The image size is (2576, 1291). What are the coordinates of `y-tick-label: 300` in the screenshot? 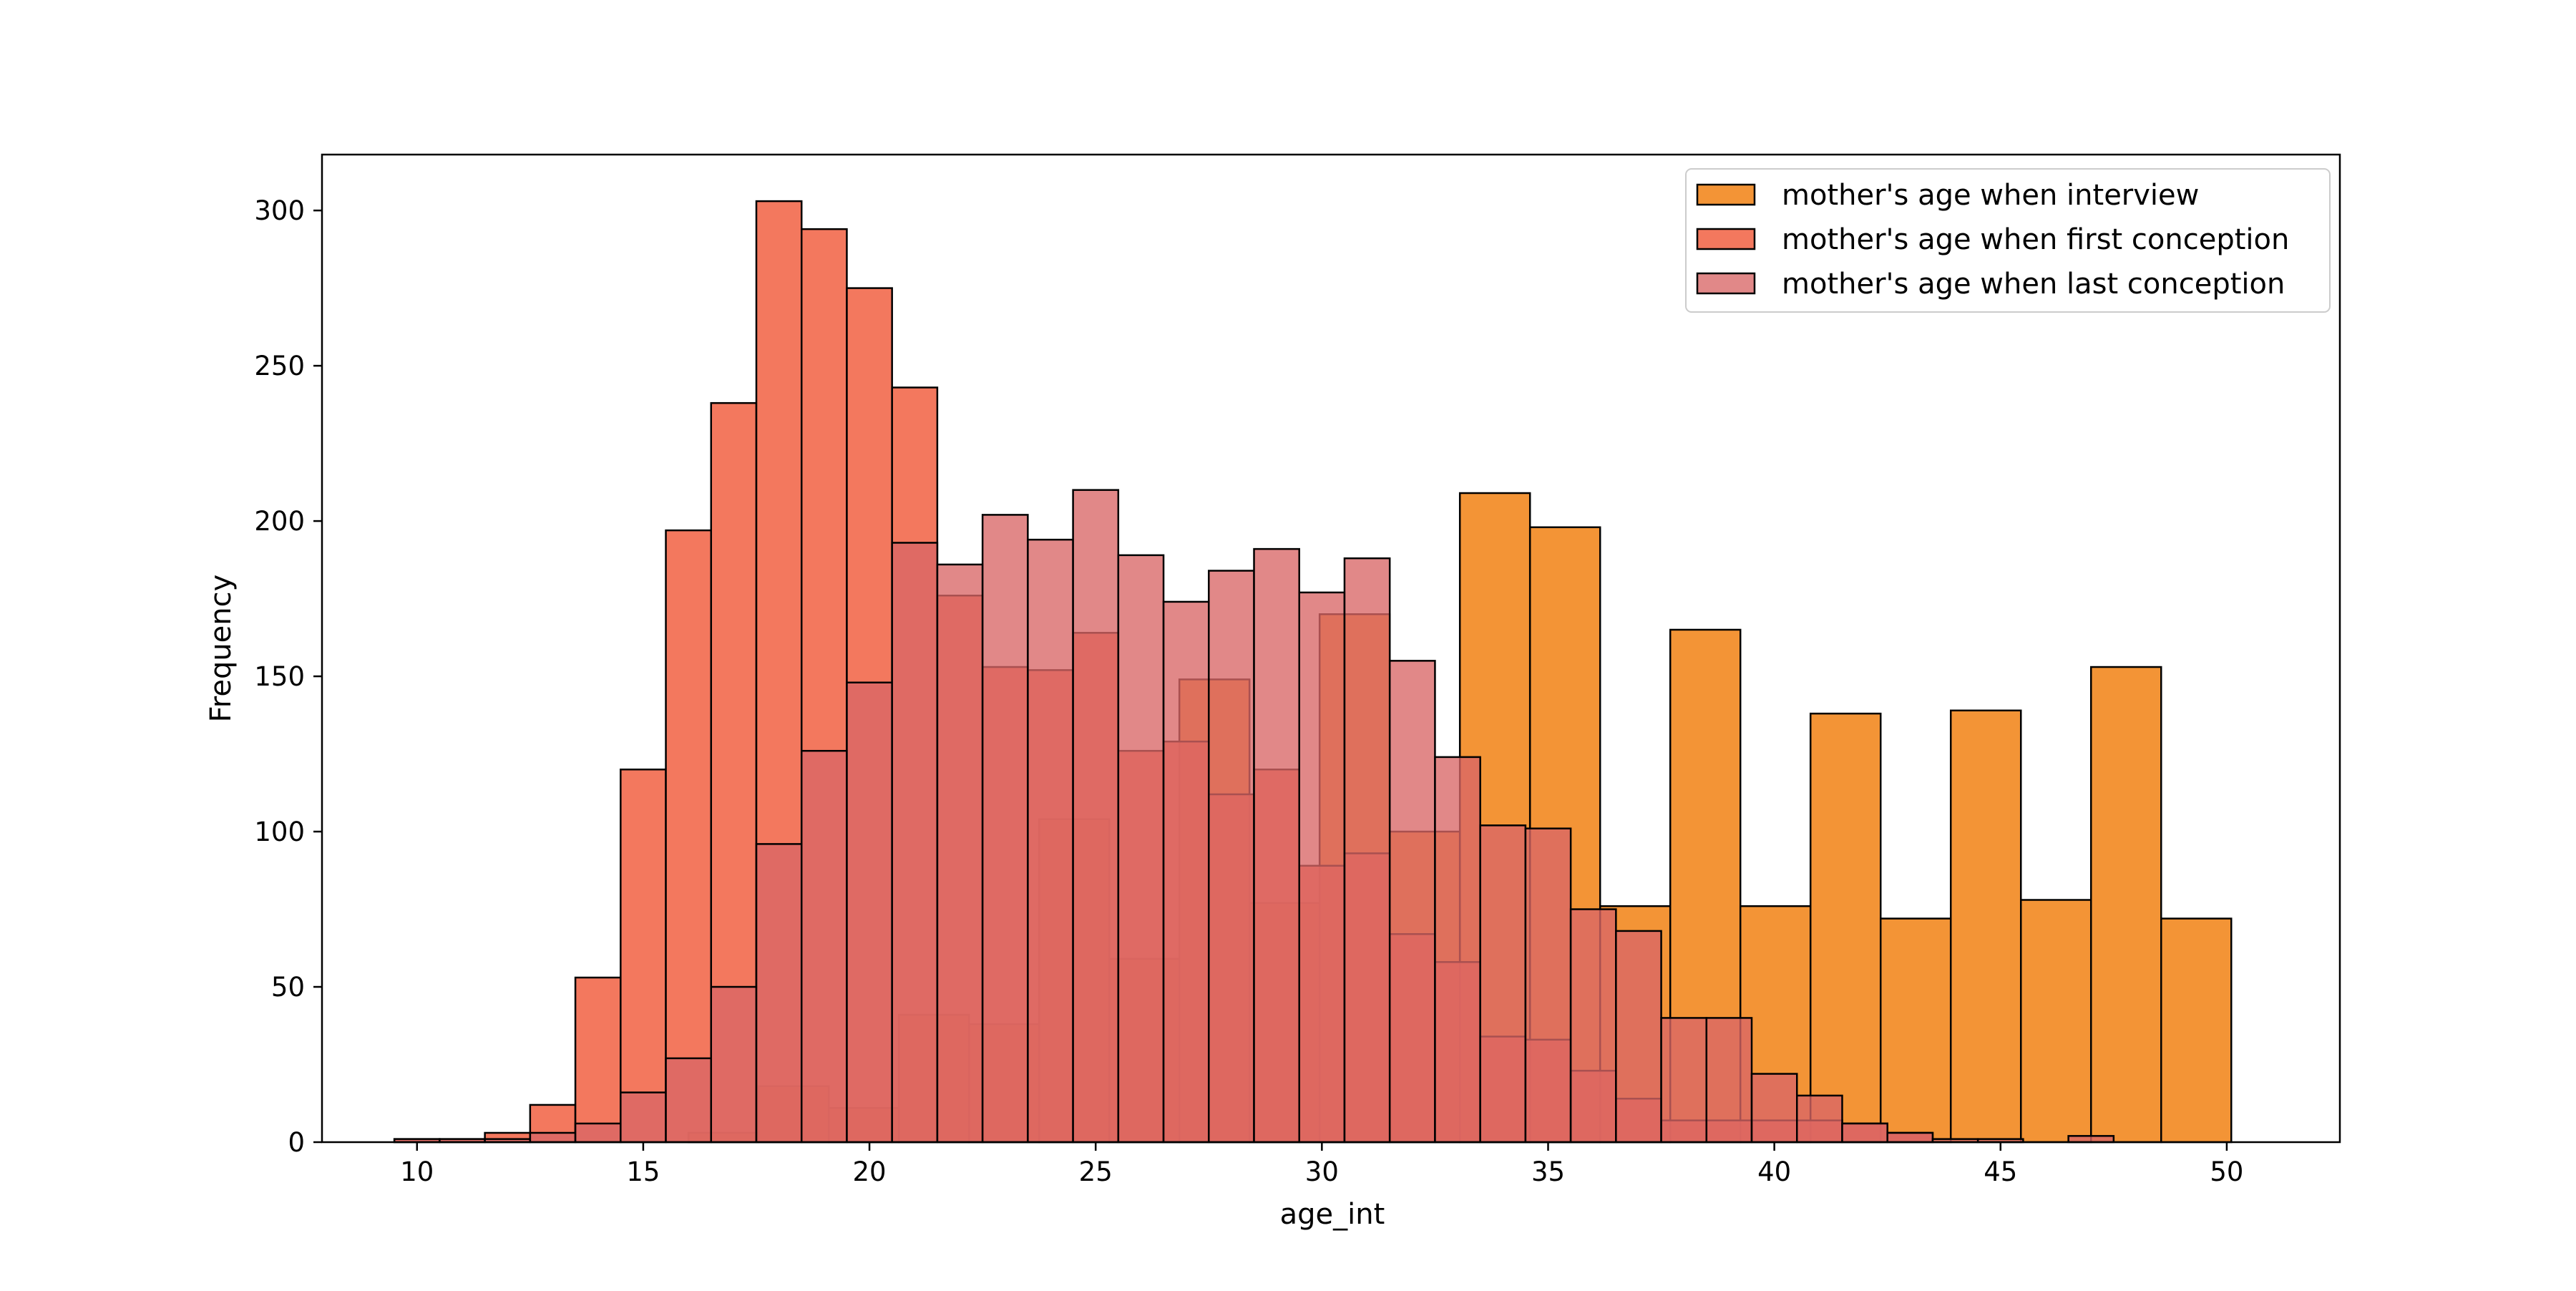 It's located at (279, 210).